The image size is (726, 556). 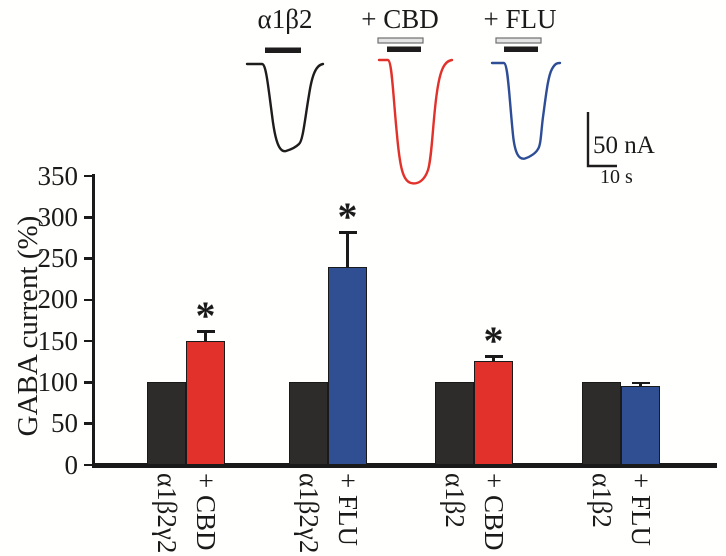 What do you see at coordinates (526, 110) in the screenshot?
I see `trace-flu` at bounding box center [526, 110].